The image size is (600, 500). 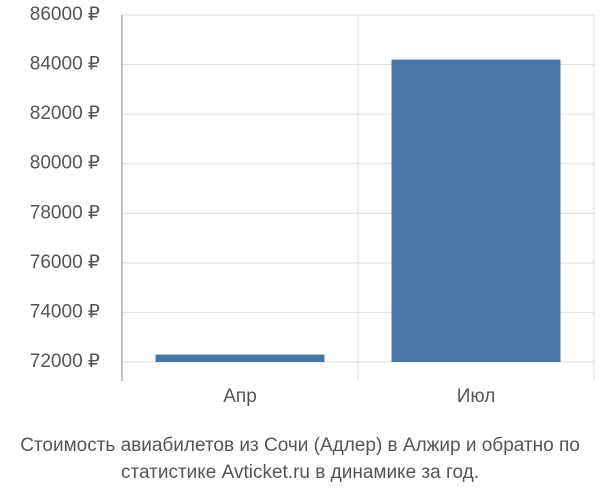 I want to click on y-tick-label: 78000 ₽, so click(x=65, y=212).